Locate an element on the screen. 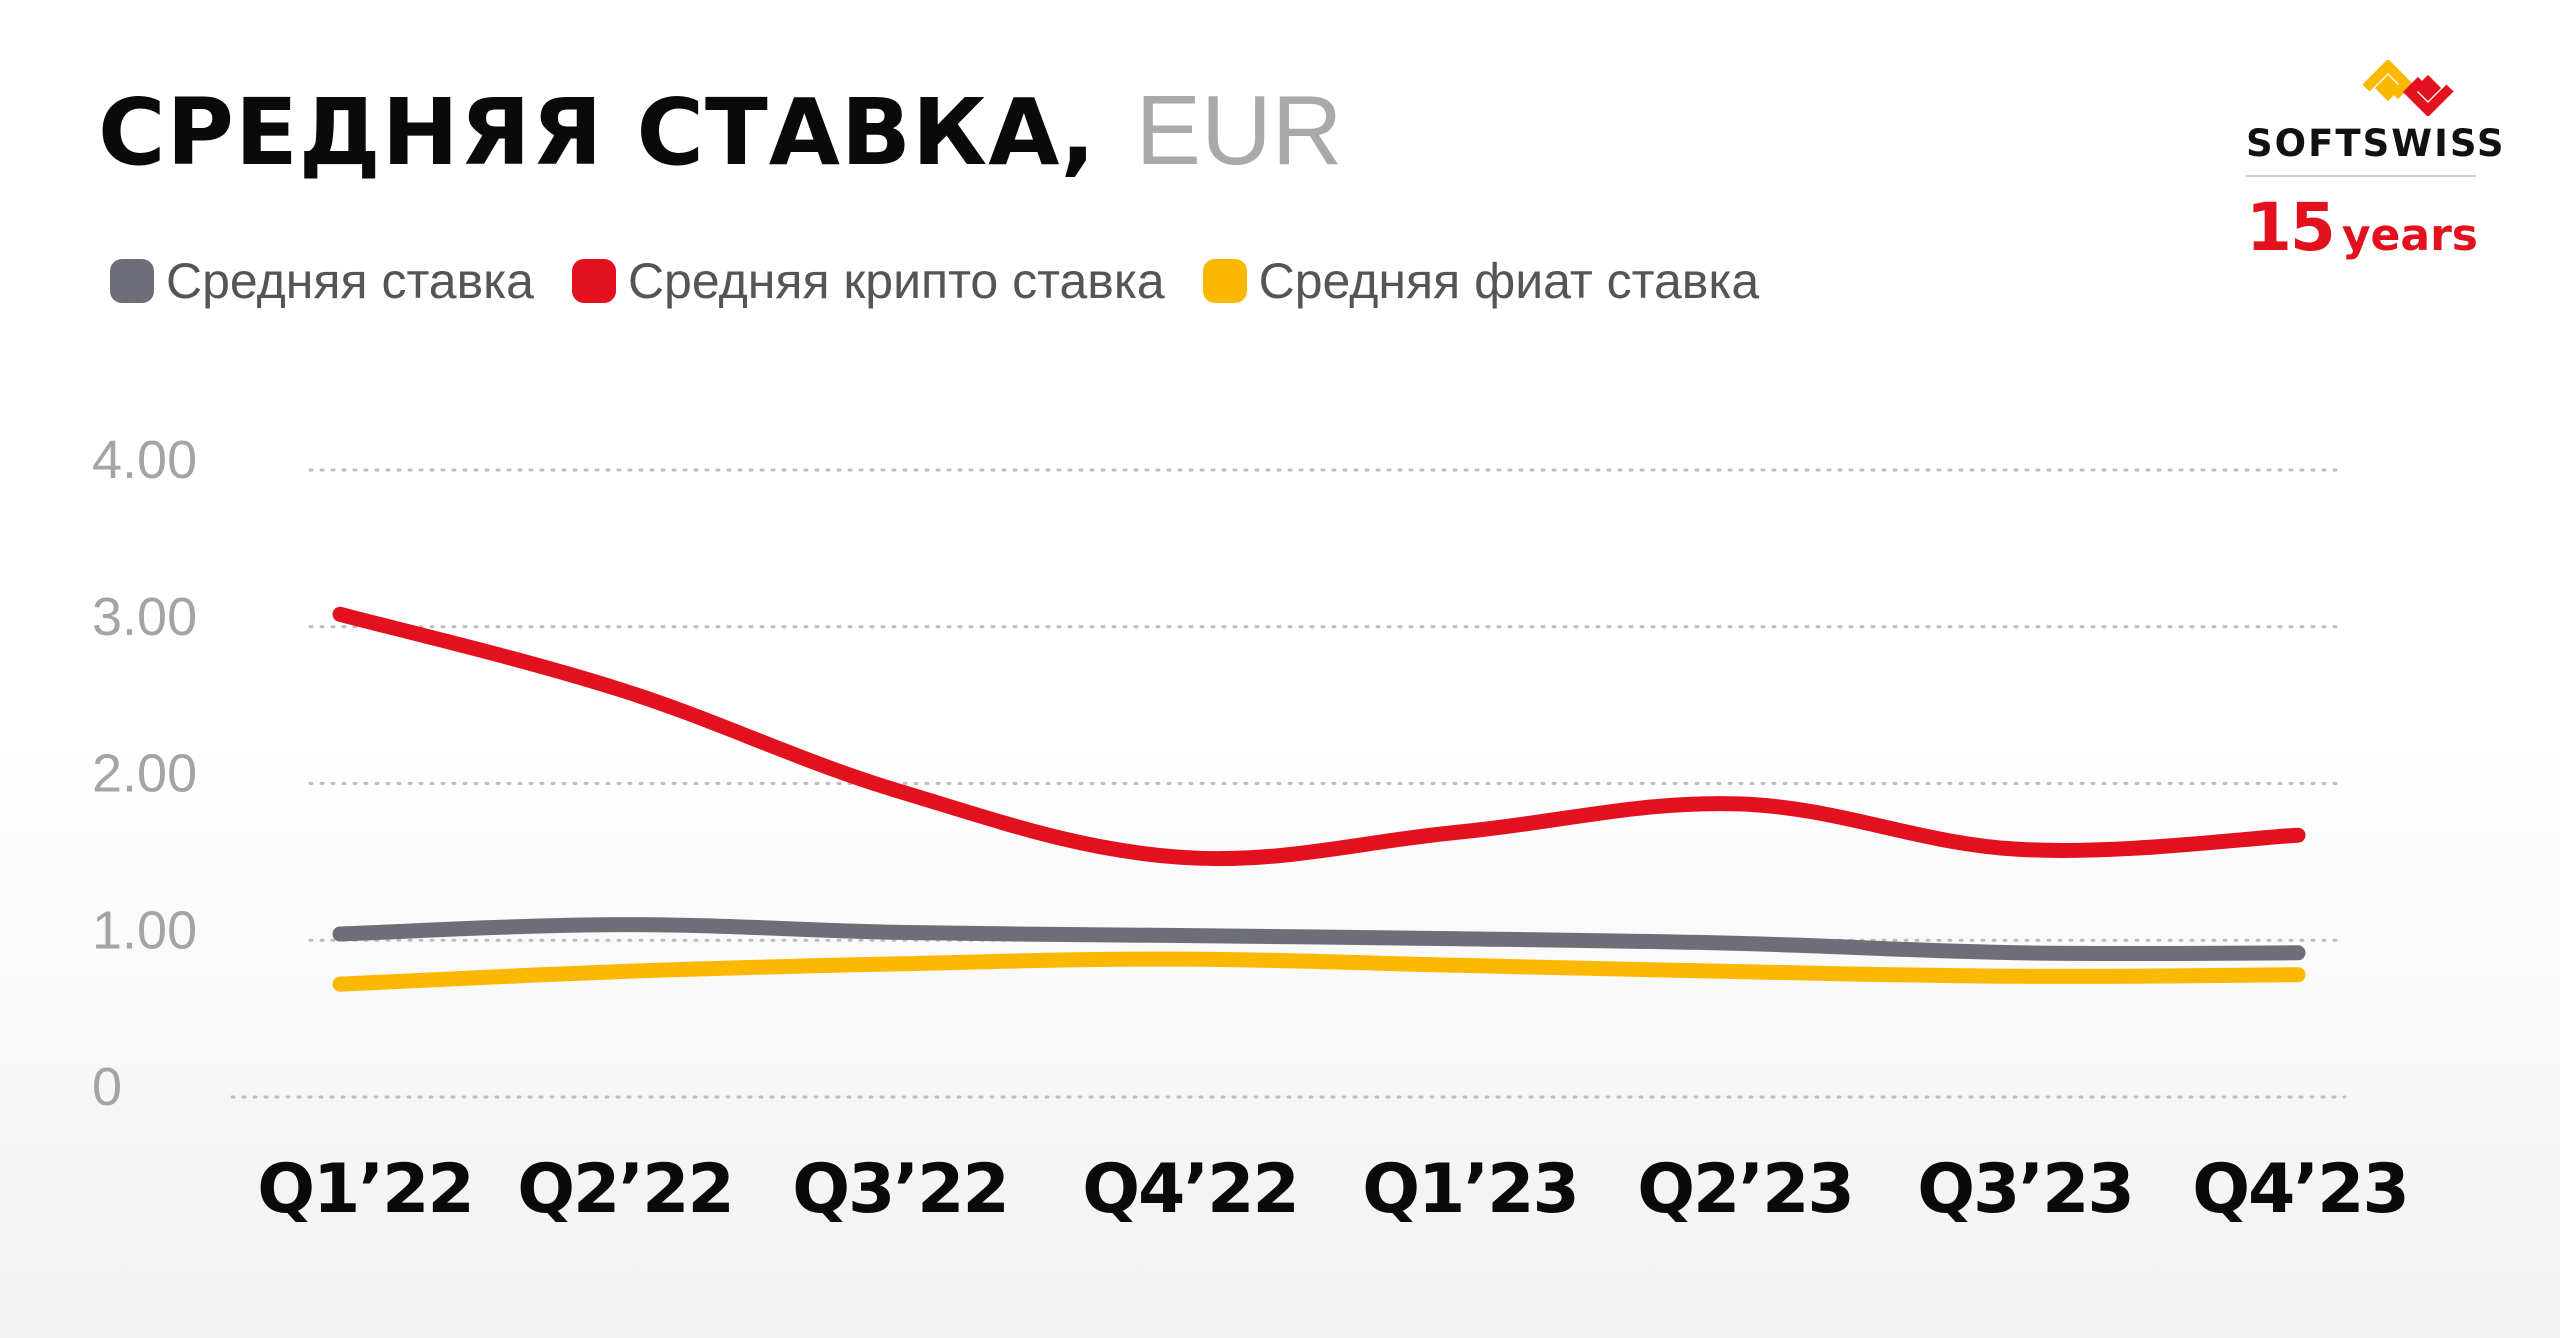 The height and width of the screenshot is (1338, 2560). series-line-average-bet is located at coordinates (1319, 939).